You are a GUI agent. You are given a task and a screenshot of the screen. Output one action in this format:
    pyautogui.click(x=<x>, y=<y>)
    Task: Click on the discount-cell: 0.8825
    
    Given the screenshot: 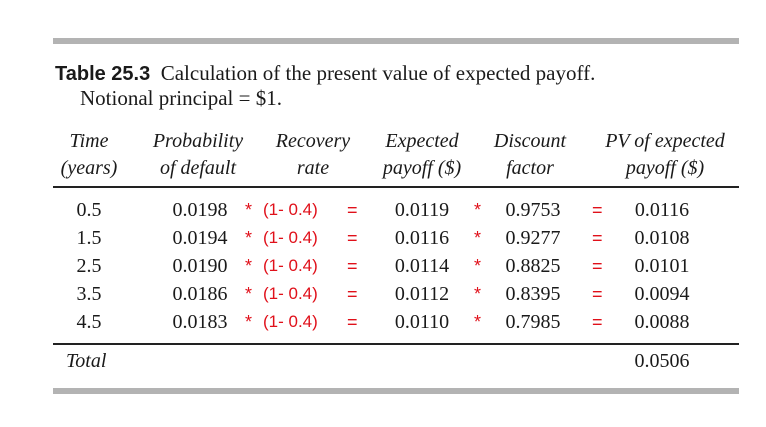 What is the action you would take?
    pyautogui.click(x=533, y=266)
    